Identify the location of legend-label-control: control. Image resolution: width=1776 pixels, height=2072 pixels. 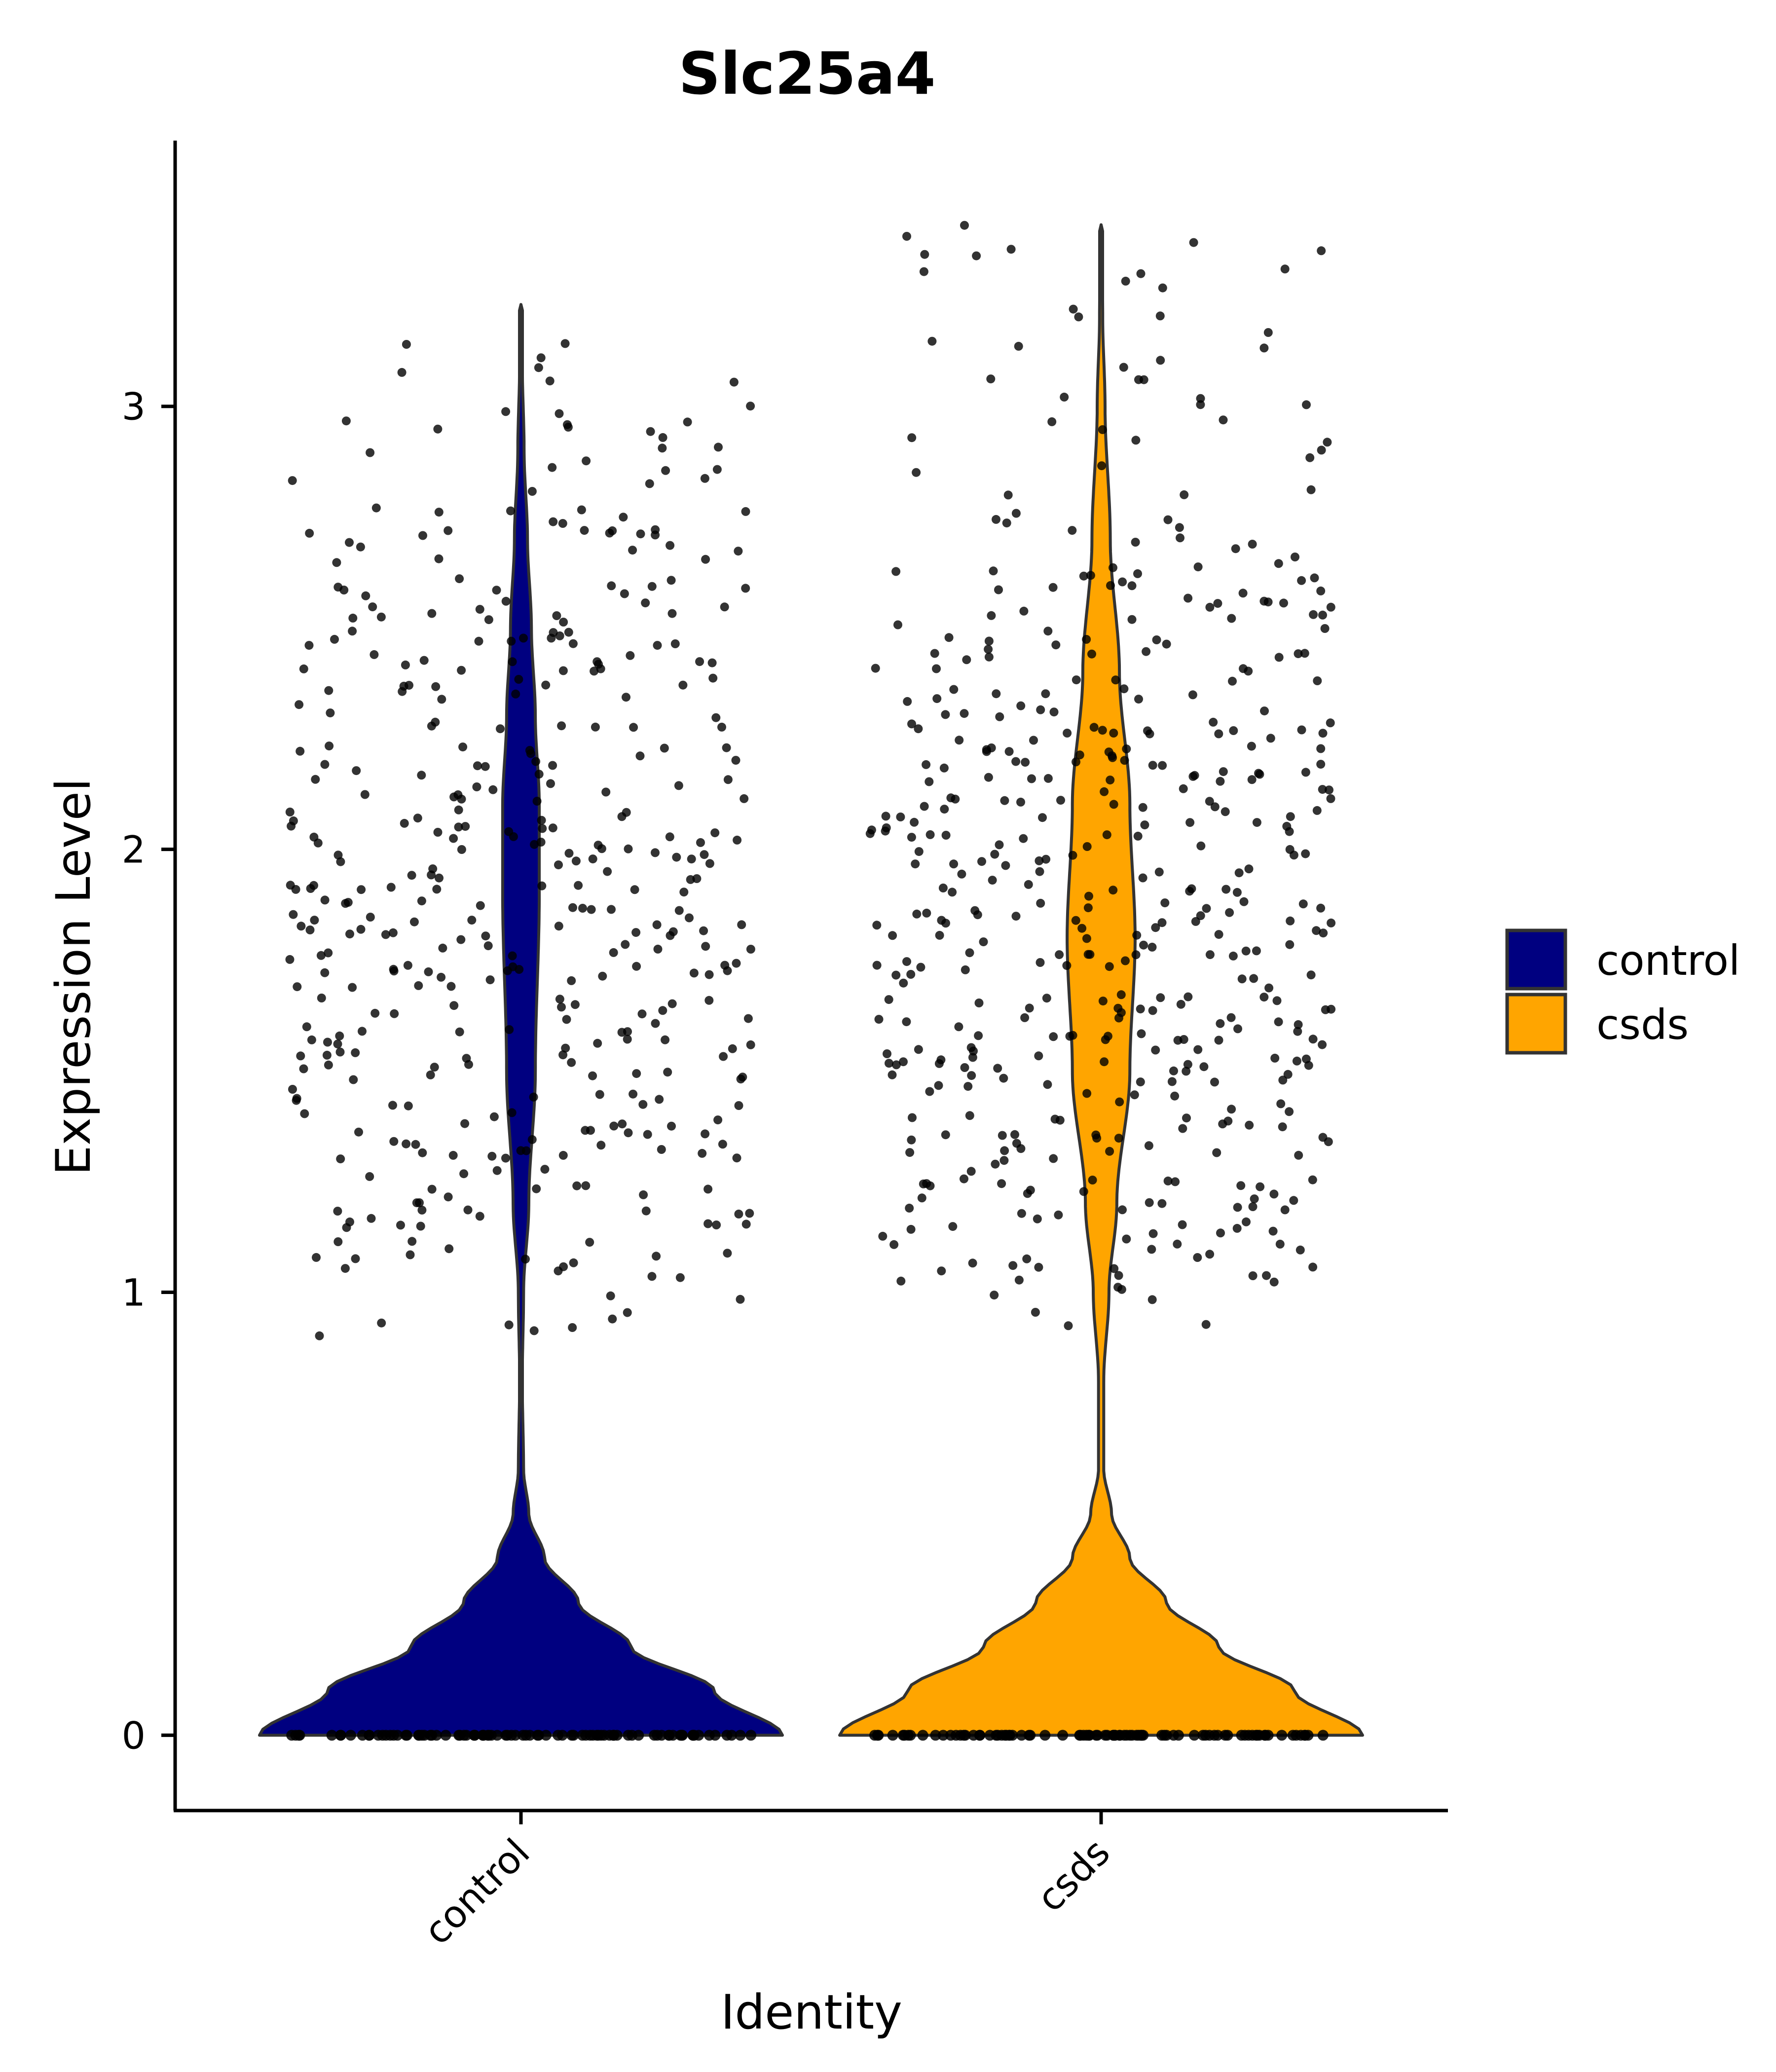
(1668, 961).